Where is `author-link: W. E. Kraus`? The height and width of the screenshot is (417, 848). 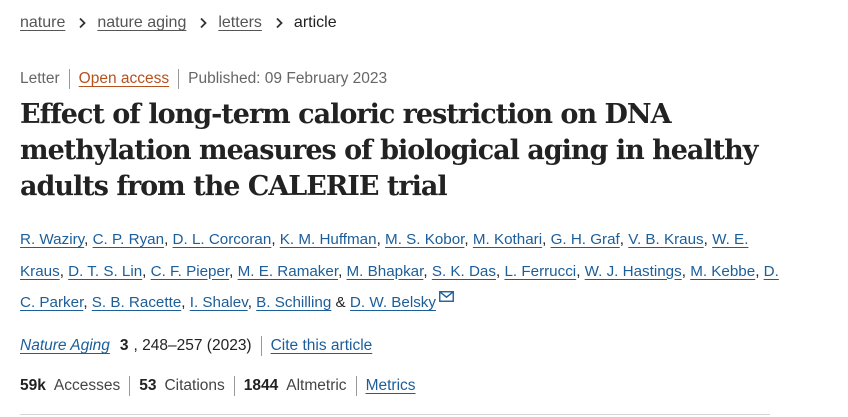
author-link: W. E. Kraus is located at coordinates (384, 255).